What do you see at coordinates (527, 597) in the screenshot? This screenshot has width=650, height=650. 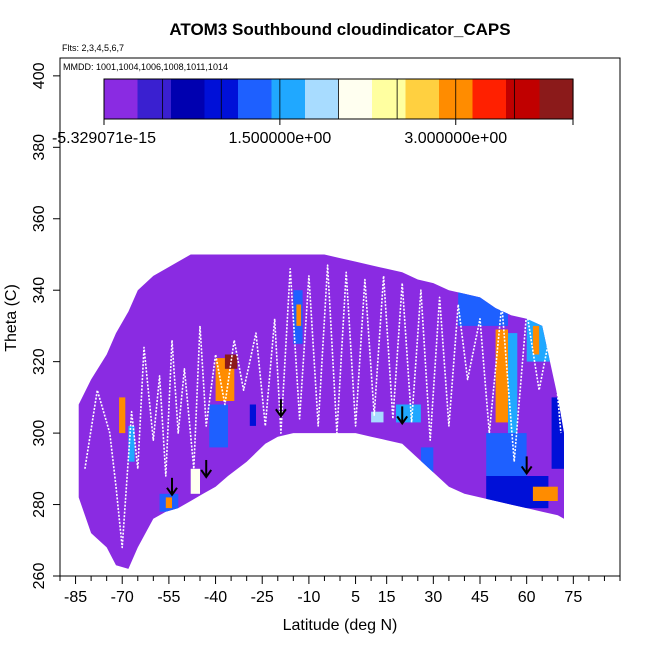 I see `x-tick-label: 60` at bounding box center [527, 597].